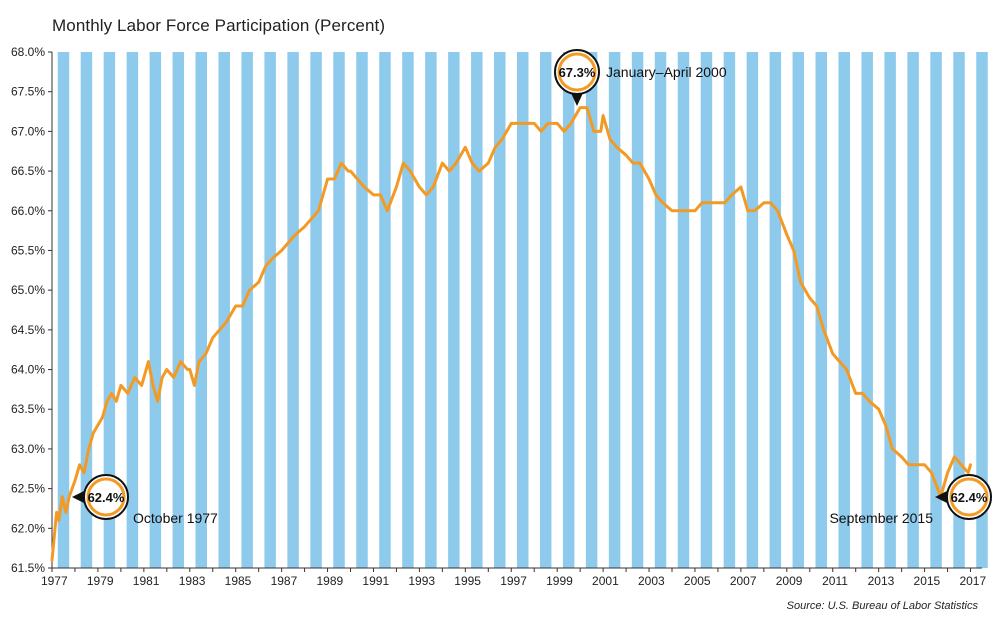 The image size is (1000, 633). What do you see at coordinates (651, 581) in the screenshot?
I see `x-tick-label: 2003` at bounding box center [651, 581].